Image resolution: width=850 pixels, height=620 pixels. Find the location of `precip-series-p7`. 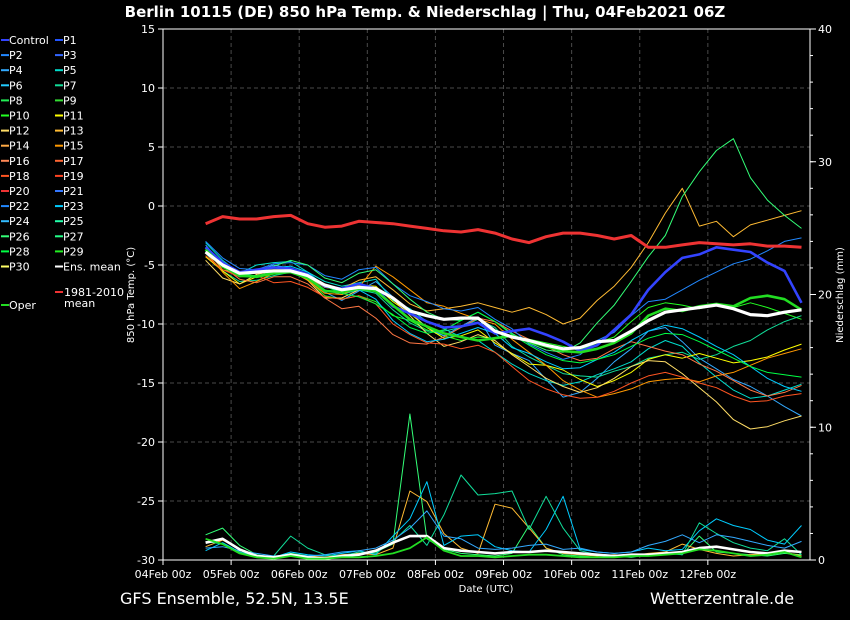

precip-series-p7 is located at coordinates (503, 516).